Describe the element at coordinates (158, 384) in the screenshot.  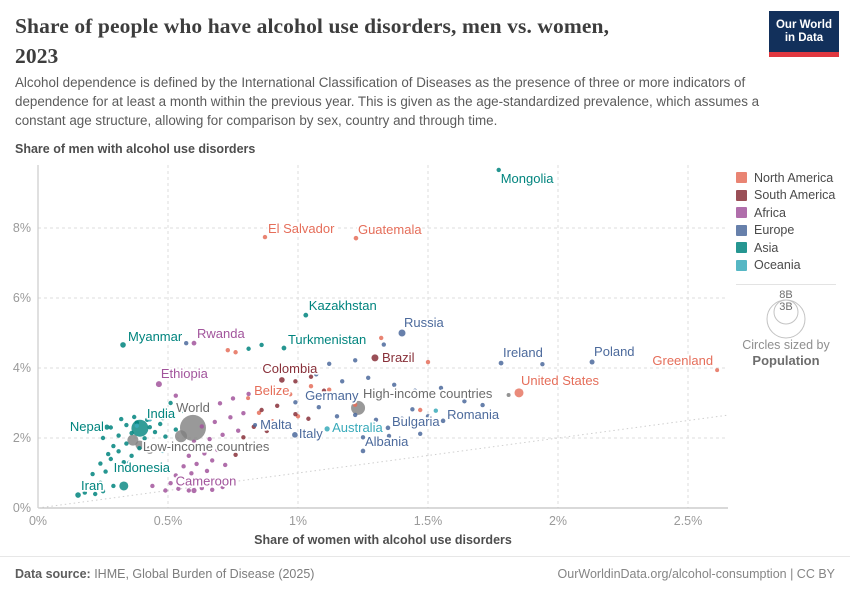
I see `data-point-ethiopia` at that location.